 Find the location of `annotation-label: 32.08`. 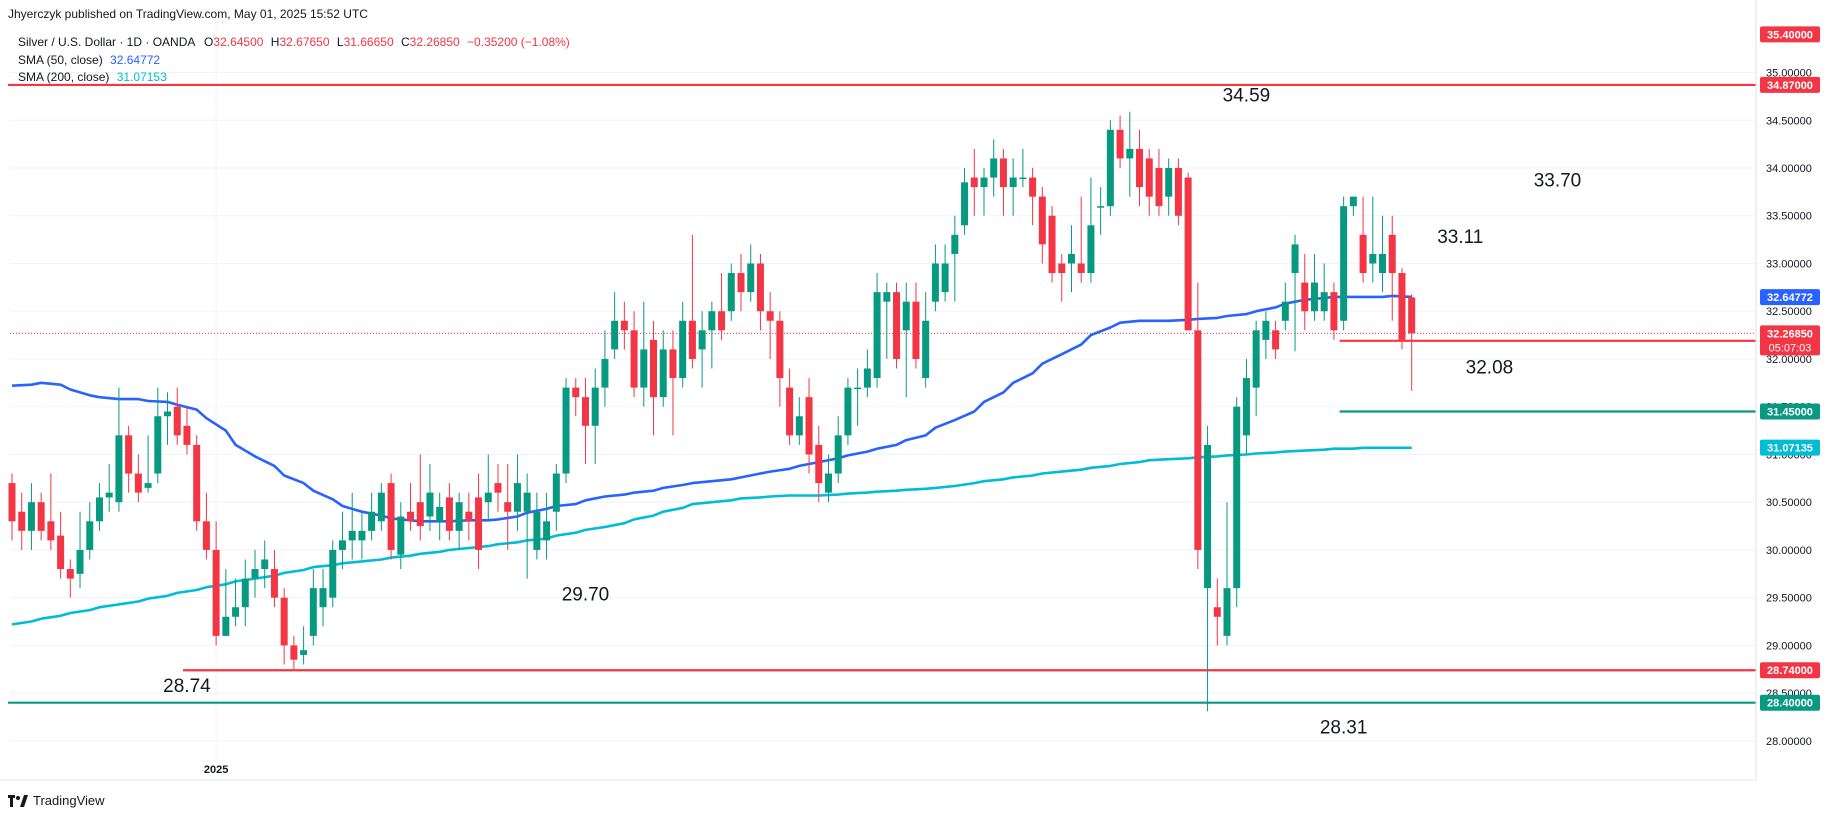

annotation-label: 32.08 is located at coordinates (1490, 367).